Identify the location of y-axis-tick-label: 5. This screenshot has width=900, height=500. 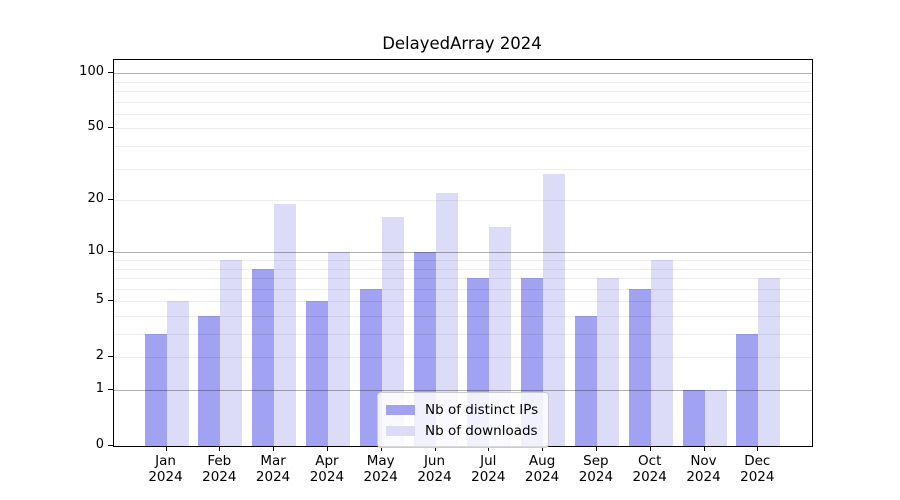
(99, 300).